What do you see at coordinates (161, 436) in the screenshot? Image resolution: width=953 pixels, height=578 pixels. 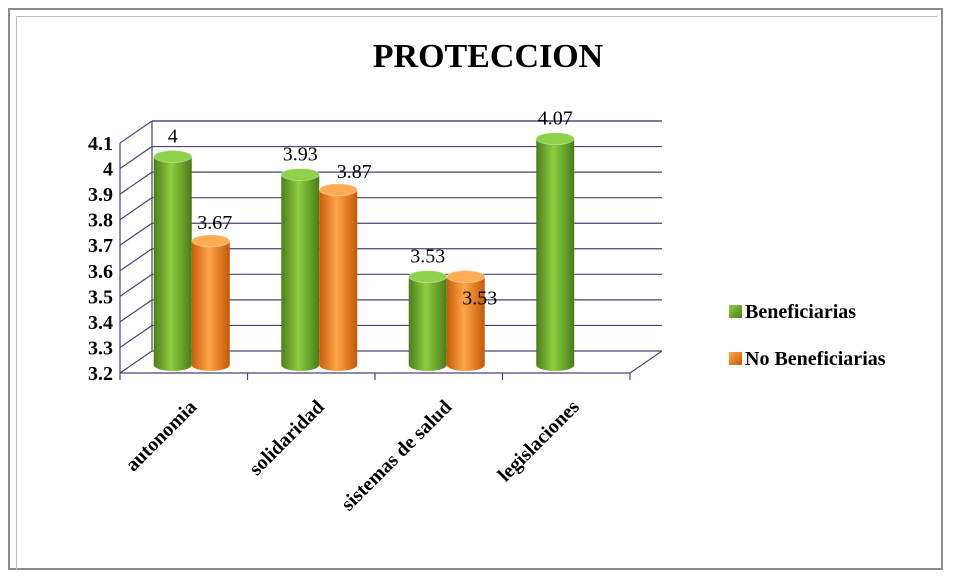 I see `category-label-autonomia: autonomia` at bounding box center [161, 436].